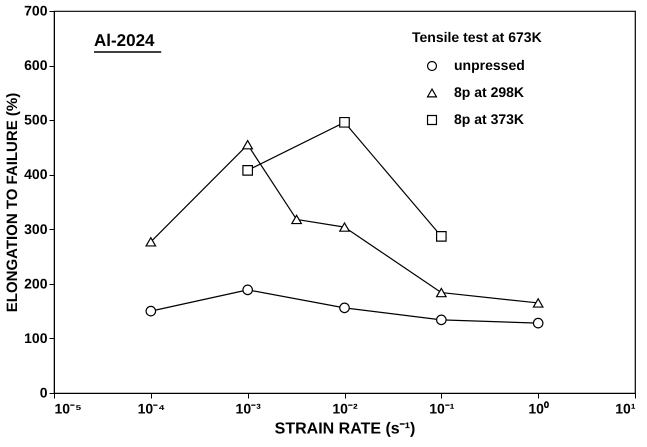  I want to click on y-axis-title: ELONGATION TO FAILURE (%), so click(13, 202).